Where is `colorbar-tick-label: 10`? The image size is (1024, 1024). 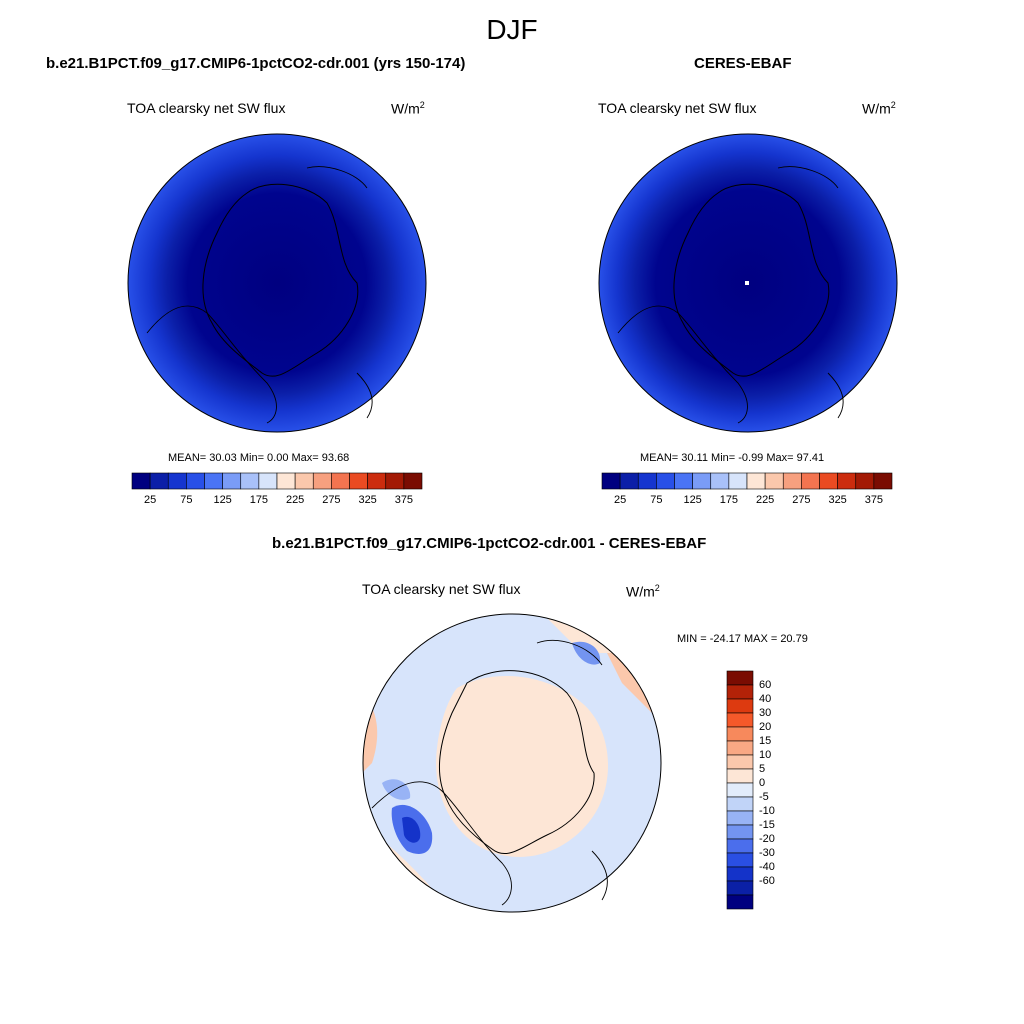
colorbar-tick-label: 10 is located at coordinates (765, 755).